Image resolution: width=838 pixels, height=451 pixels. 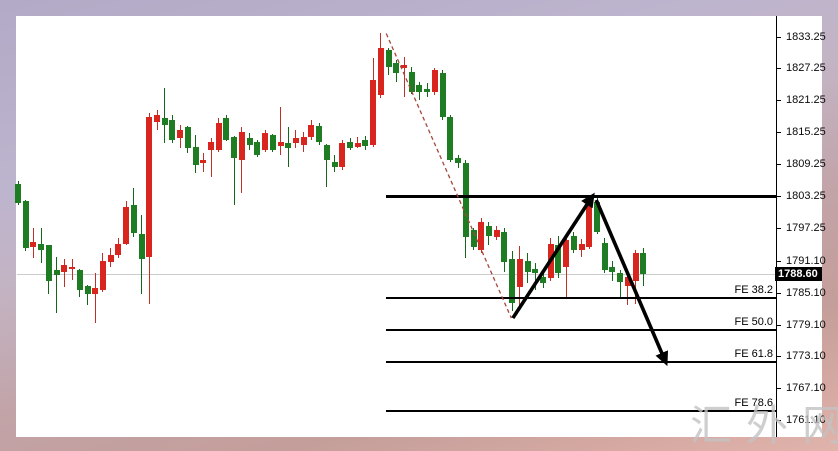 What do you see at coordinates (553, 256) in the screenshot?
I see `up-projection-arrow` at bounding box center [553, 256].